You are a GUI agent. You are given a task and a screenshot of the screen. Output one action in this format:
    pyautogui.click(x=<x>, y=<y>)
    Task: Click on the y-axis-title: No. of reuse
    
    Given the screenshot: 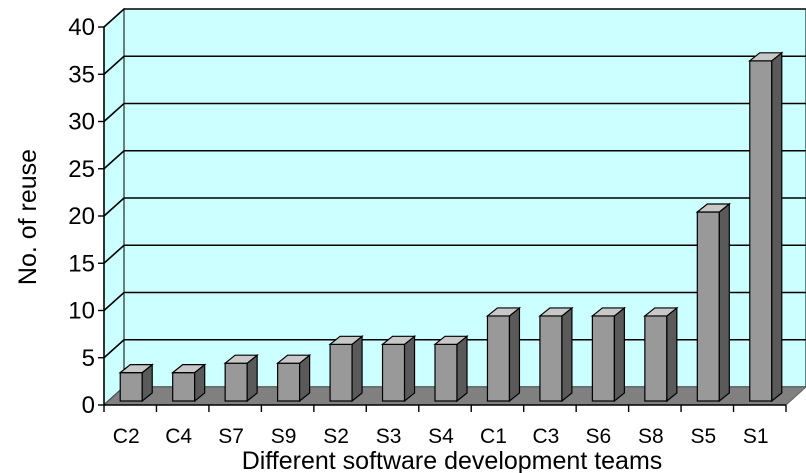 What is the action you would take?
    pyautogui.click(x=28, y=217)
    